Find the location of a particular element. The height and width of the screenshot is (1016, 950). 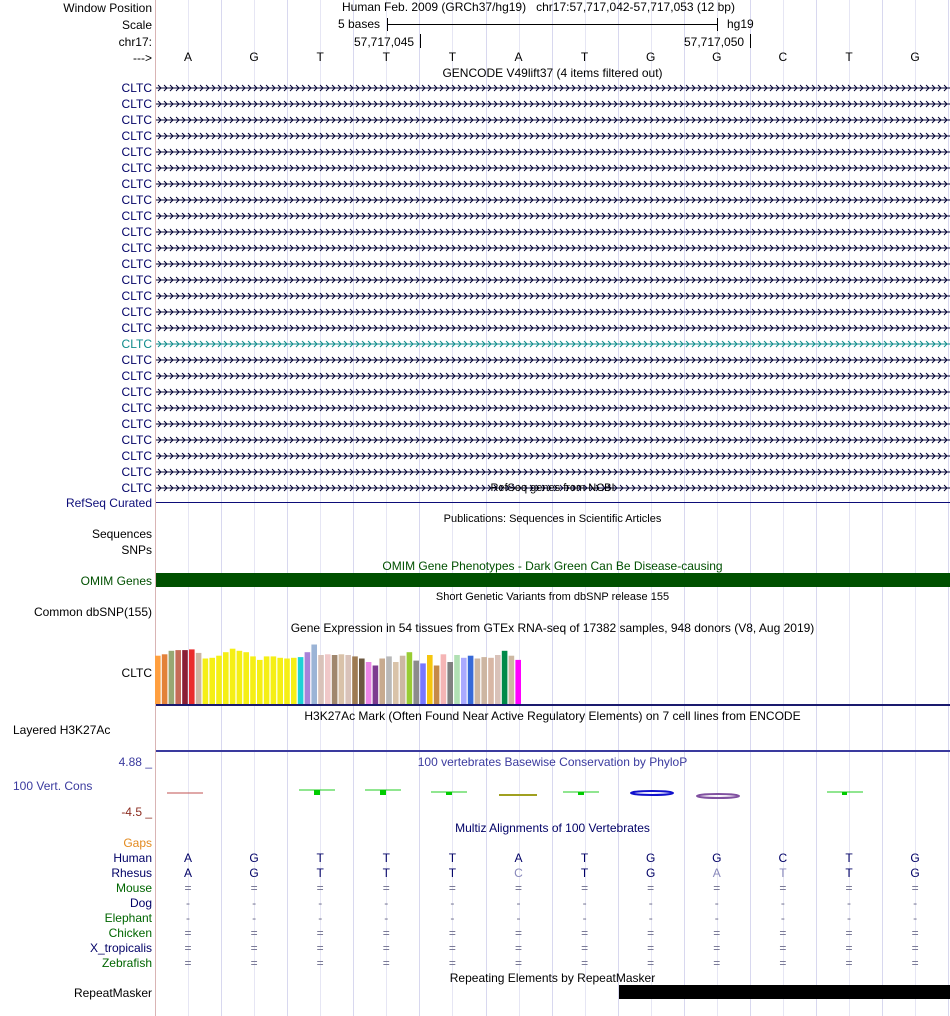

omim-feature-bar is located at coordinates (553, 580).